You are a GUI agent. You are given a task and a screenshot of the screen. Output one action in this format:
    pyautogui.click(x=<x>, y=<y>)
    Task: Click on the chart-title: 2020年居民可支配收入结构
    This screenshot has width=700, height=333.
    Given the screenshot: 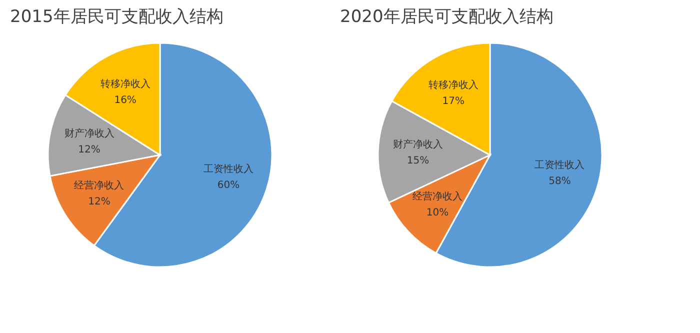 What is the action you would take?
    pyautogui.click(x=447, y=17)
    